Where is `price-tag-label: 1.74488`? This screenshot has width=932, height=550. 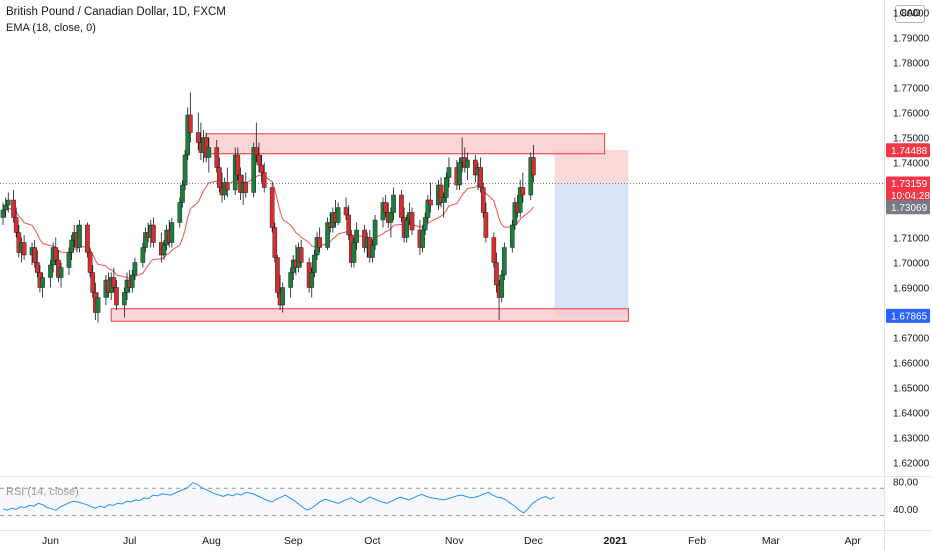 price-tag-label: 1.74488 is located at coordinates (909, 151).